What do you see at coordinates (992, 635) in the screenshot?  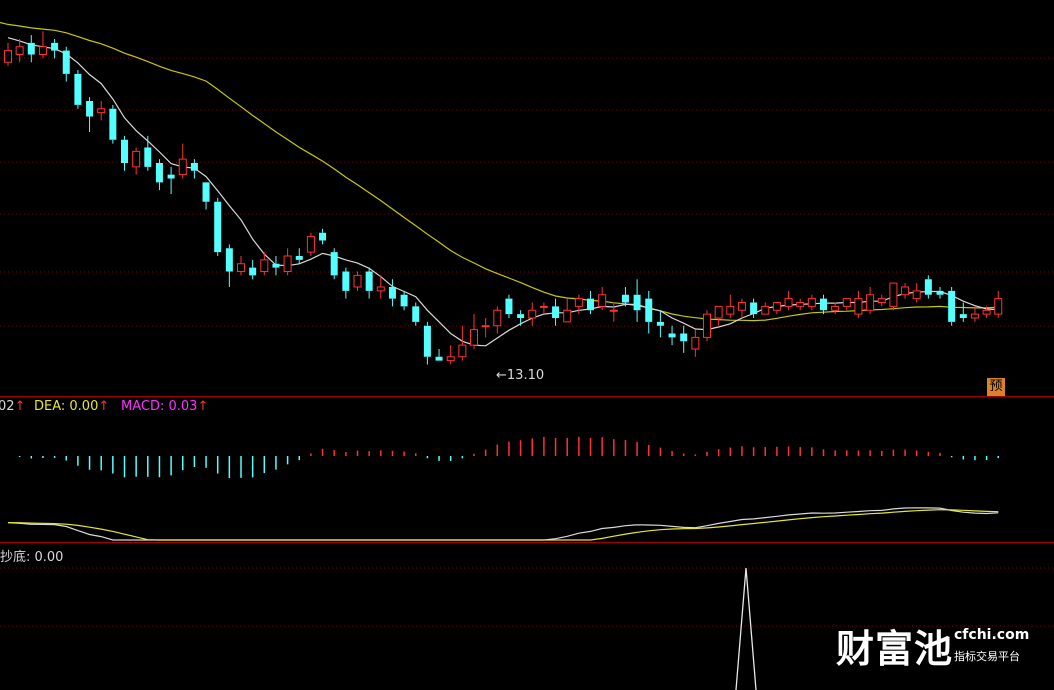 I see `watermark-url: cfchi.com` at bounding box center [992, 635].